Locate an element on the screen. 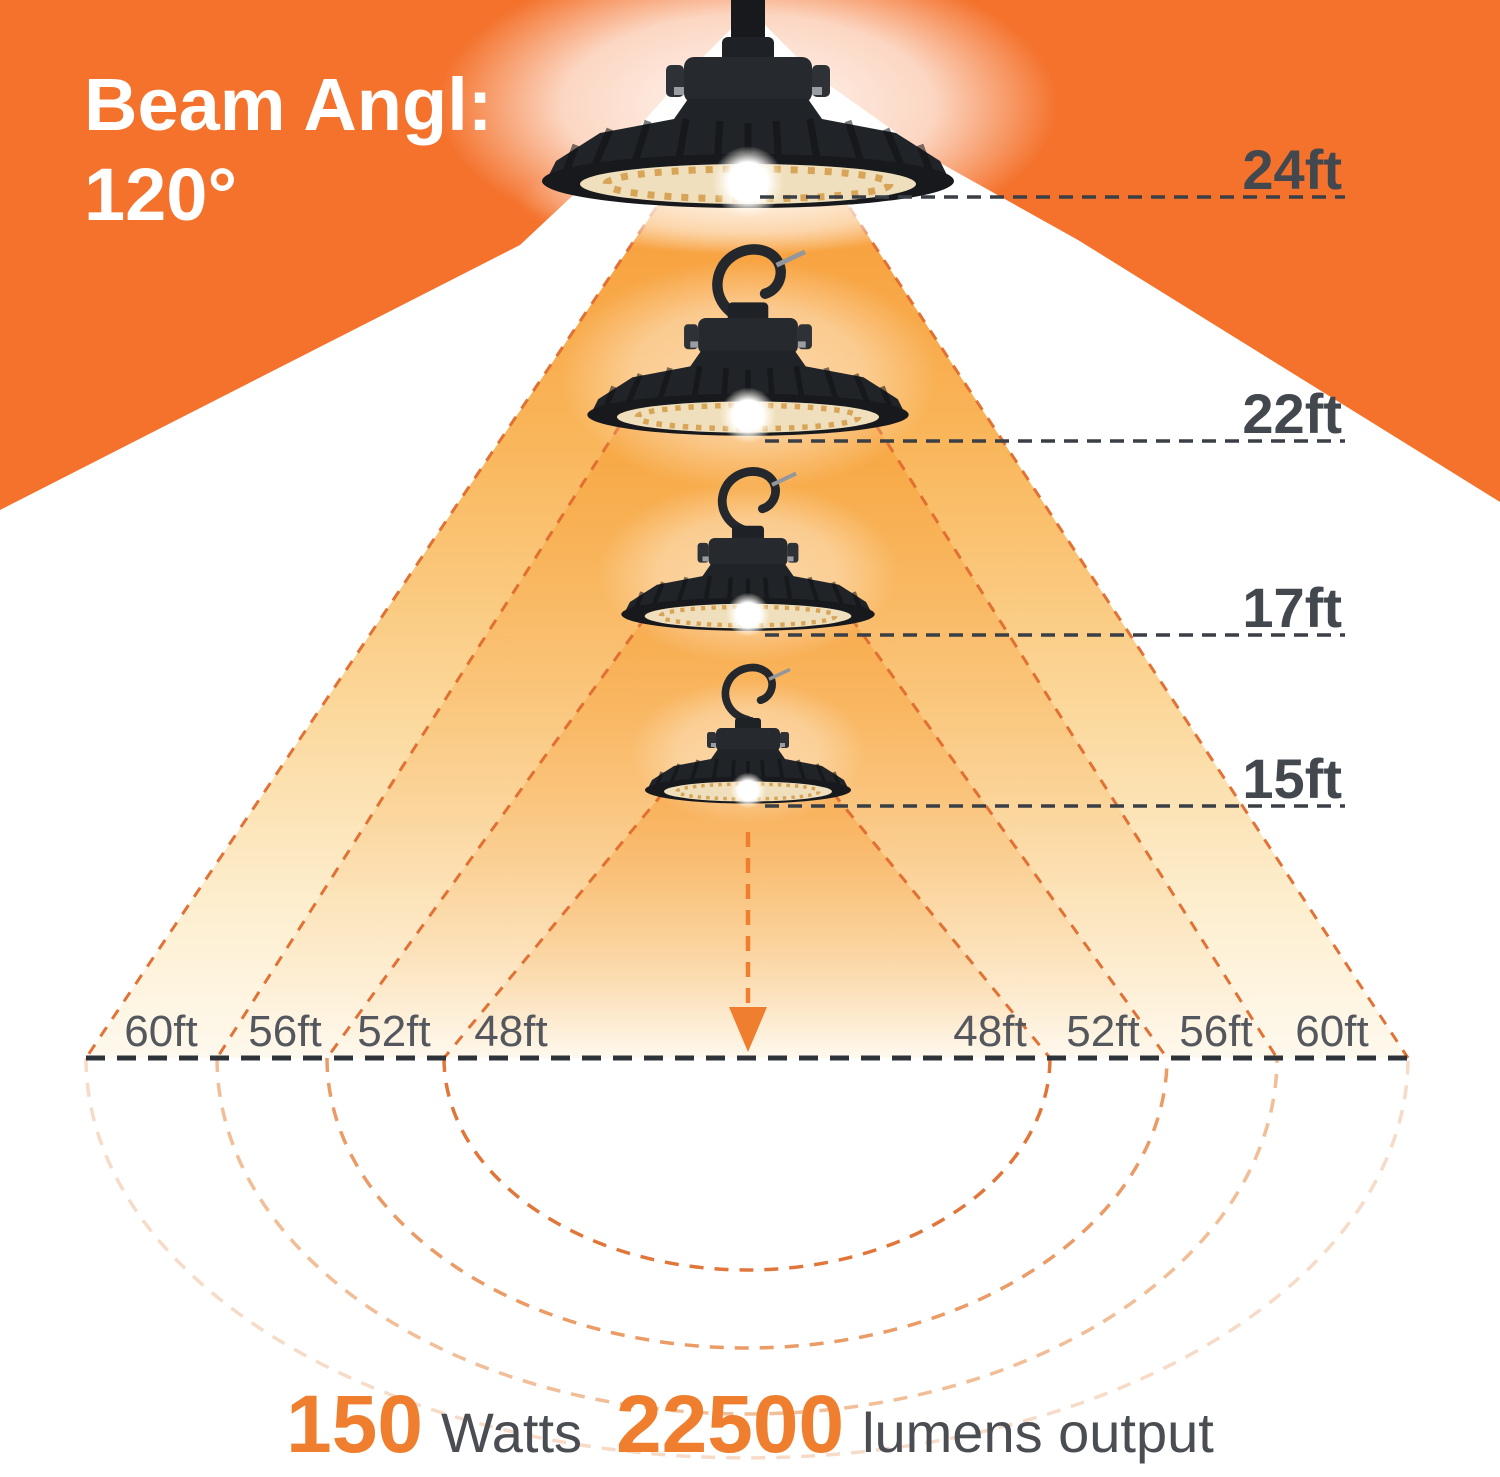 The height and width of the screenshot is (1477, 1500). lumens-value: 22500 is located at coordinates (730, 1424).